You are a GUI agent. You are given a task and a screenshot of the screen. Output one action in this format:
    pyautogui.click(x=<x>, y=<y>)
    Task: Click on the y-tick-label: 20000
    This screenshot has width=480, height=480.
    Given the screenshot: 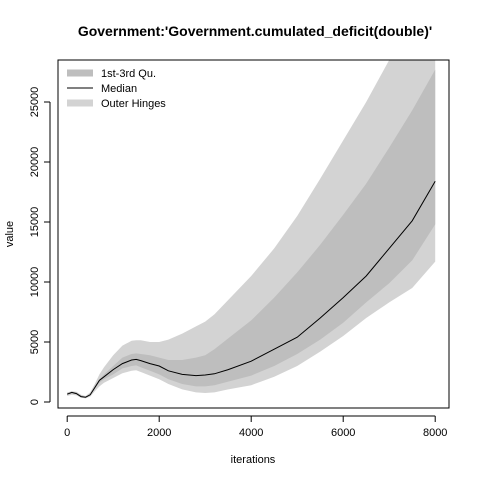 What is the action you would take?
    pyautogui.click(x=35, y=162)
    